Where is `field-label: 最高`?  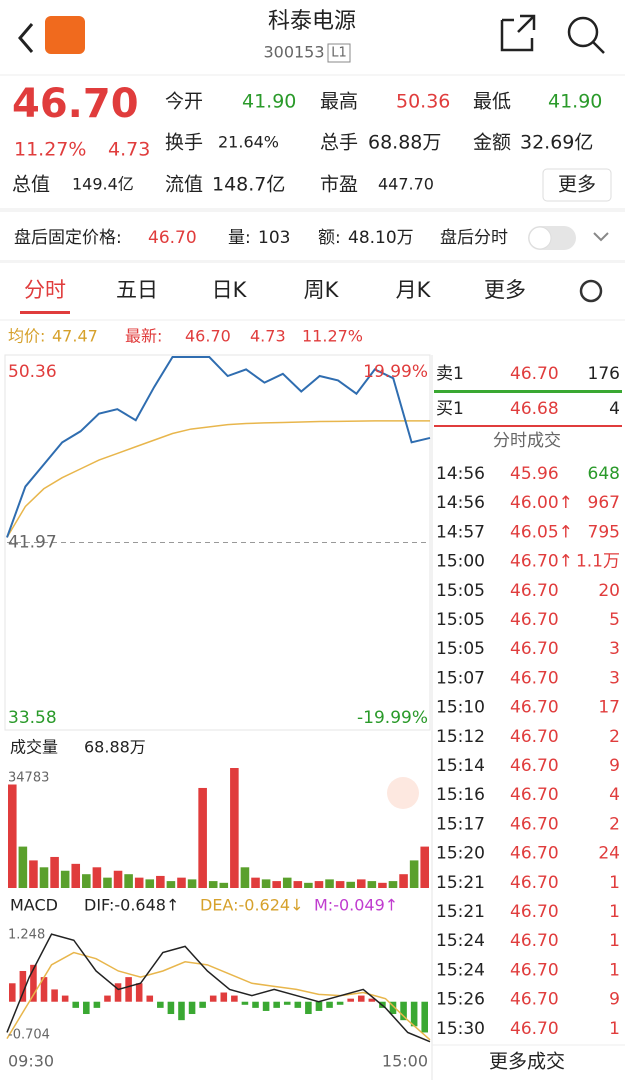 field-label: 最高 is located at coordinates (339, 102).